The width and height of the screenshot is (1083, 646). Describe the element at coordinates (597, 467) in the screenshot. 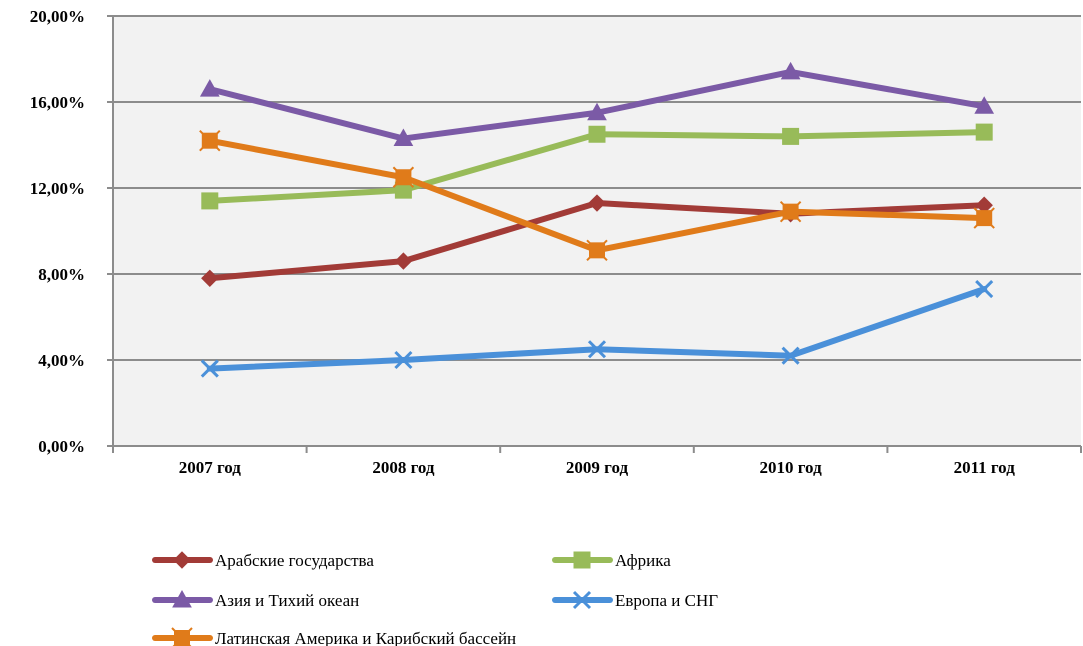

I see `x-tick-label: 2009 год` at that location.